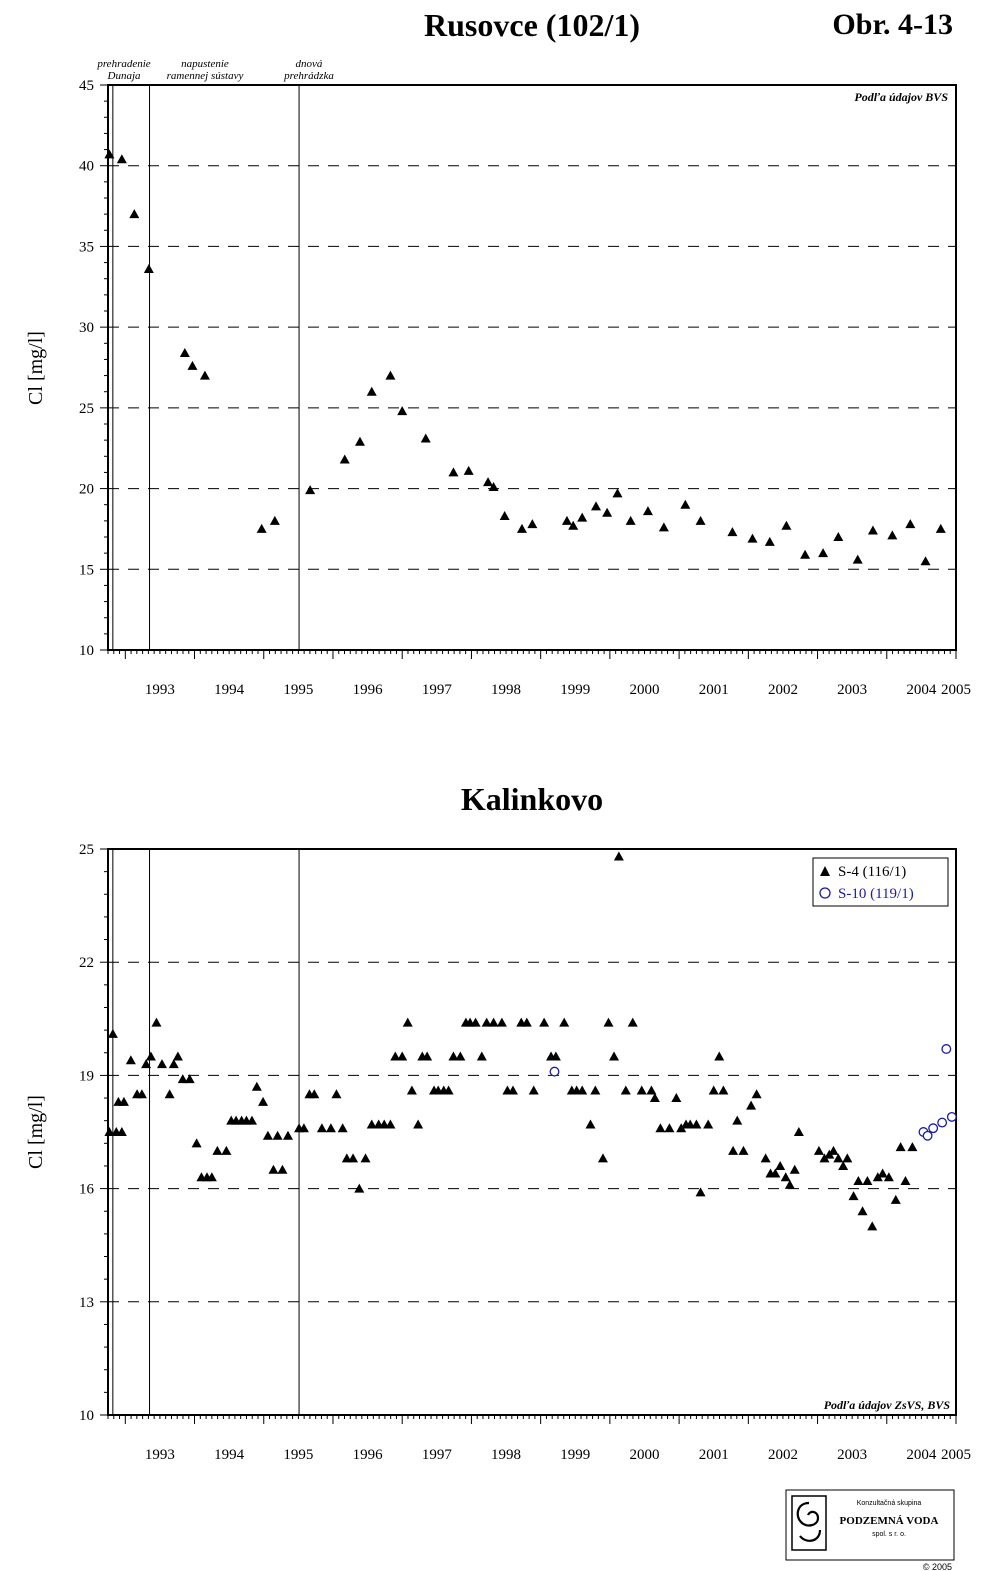 The width and height of the screenshot is (989, 1571). What do you see at coordinates (876, 894) in the screenshot?
I see `legend-label-s10: S-10 (119/1)` at bounding box center [876, 894].